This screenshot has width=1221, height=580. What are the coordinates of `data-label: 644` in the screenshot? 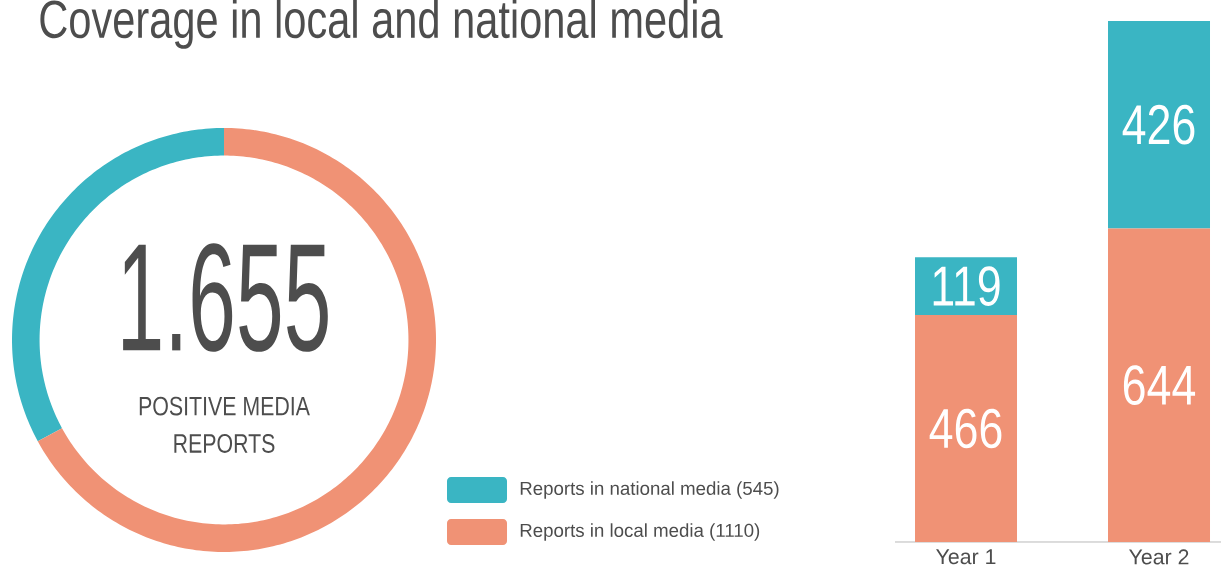 It's located at (1159, 385).